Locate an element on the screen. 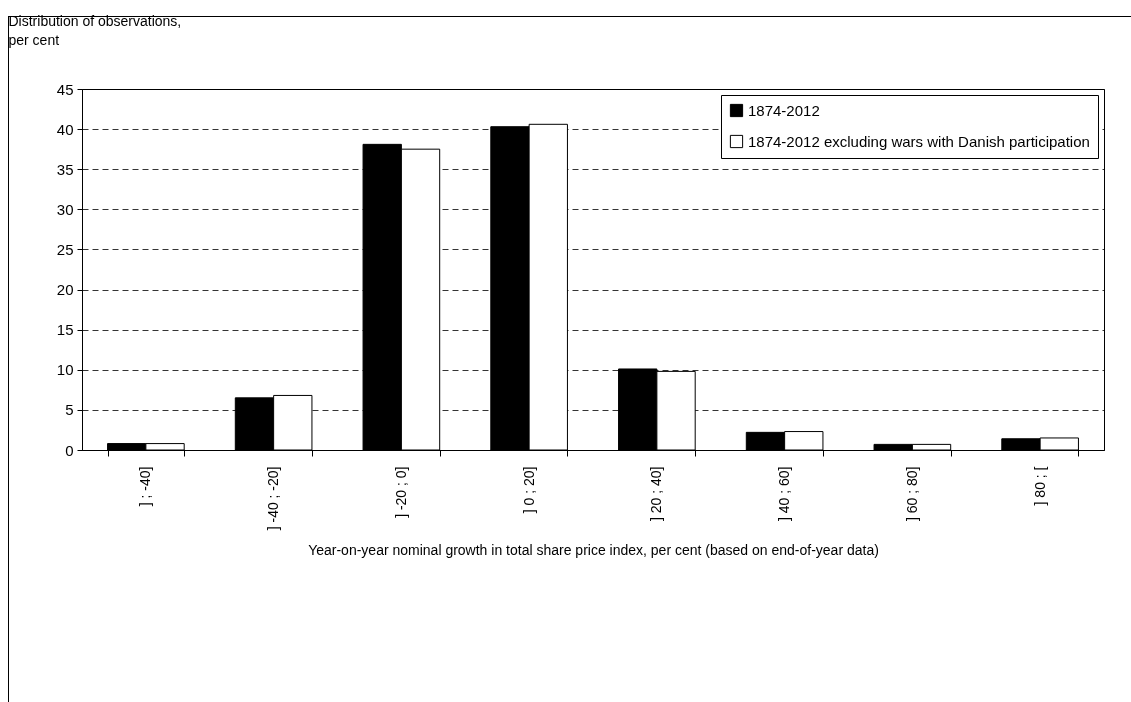 The height and width of the screenshot is (702, 1131). y-tick-label: 30 is located at coordinates (65, 209).